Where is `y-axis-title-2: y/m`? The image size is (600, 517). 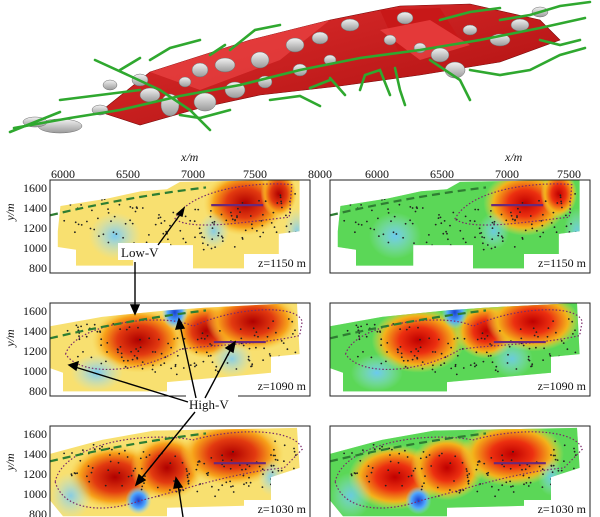
y-axis-title-2: y/m is located at coordinates (10, 338).